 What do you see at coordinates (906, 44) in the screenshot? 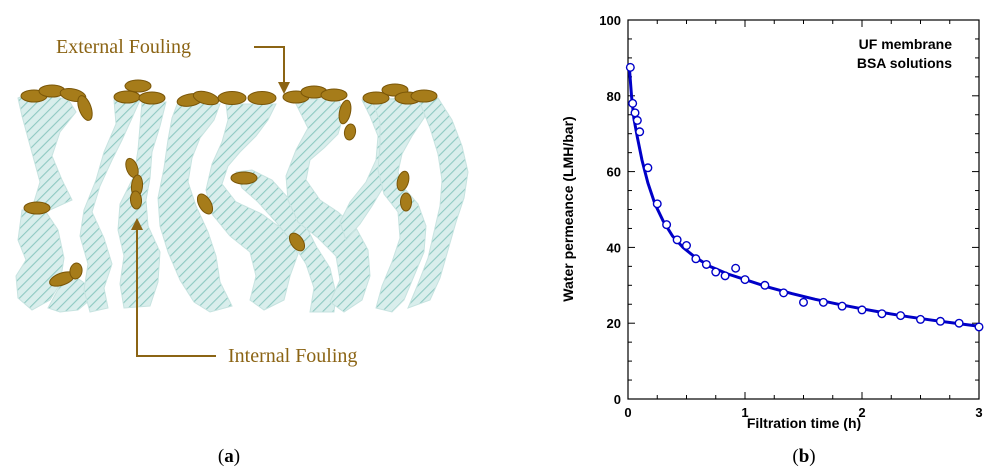
I see `chart-annotation-line-1: UF membrane` at bounding box center [906, 44].